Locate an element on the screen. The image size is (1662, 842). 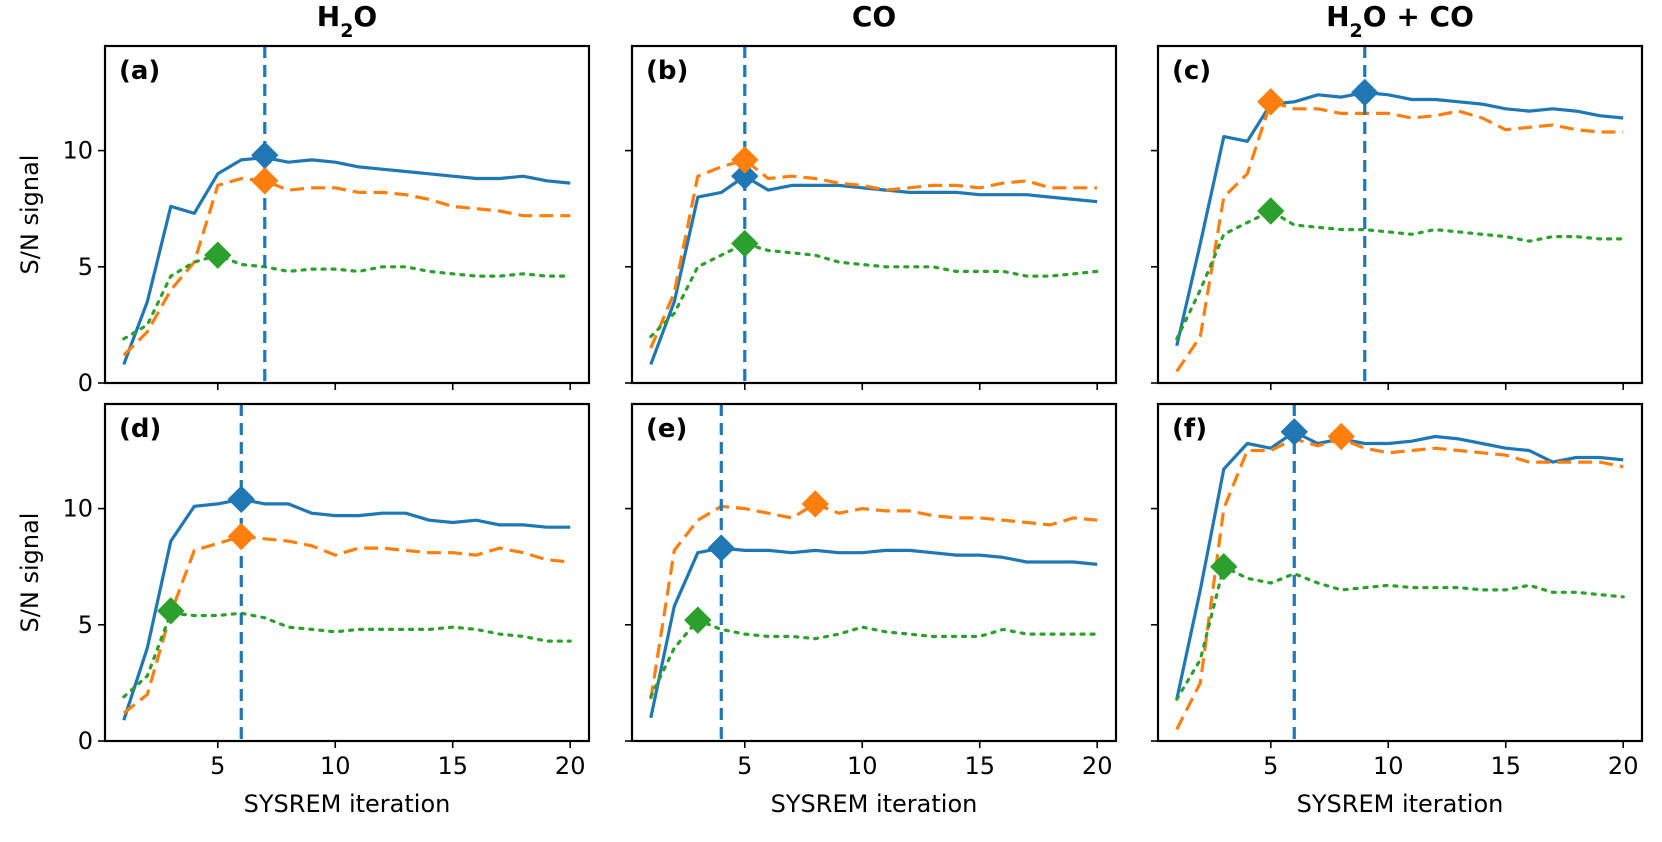
panel-2-series-3-marker is located at coordinates (745, 243).